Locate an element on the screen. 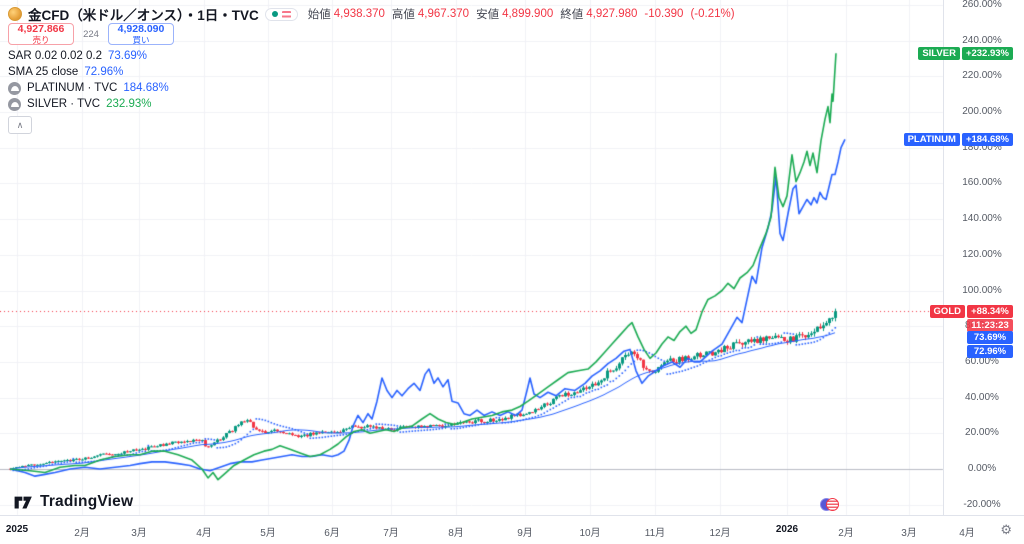 The height and width of the screenshot is (544, 1024). platinum-badge-value: +184.68% is located at coordinates (987, 139).